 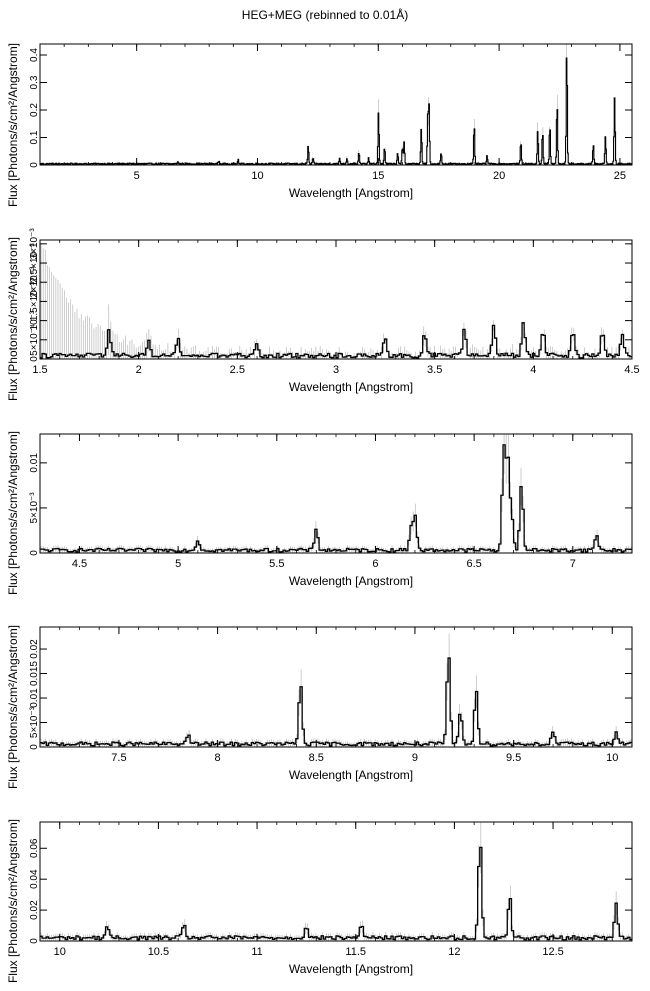 What do you see at coordinates (378, 176) in the screenshot?
I see `x-tick-label: 15` at bounding box center [378, 176].